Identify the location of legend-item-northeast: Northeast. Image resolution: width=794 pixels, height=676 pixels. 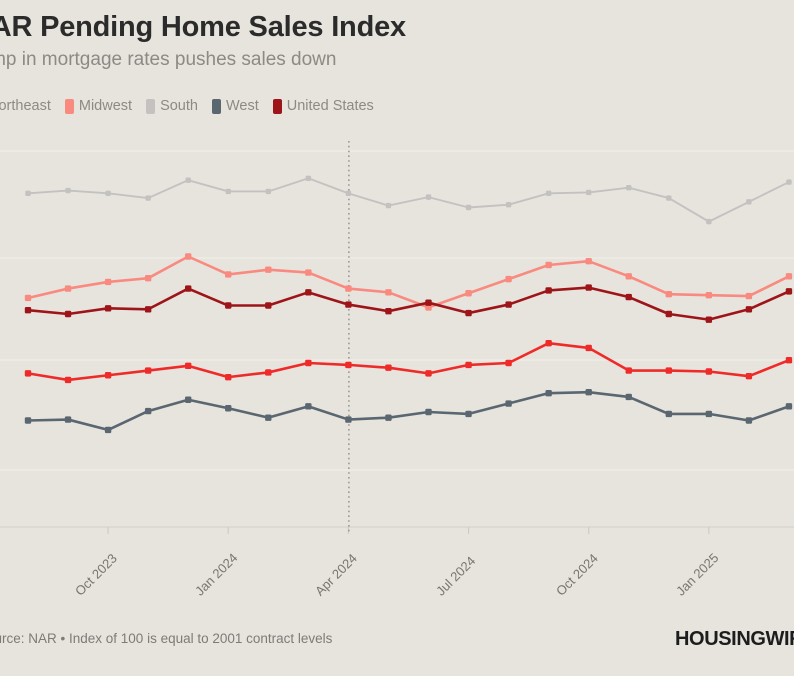
(25, 106).